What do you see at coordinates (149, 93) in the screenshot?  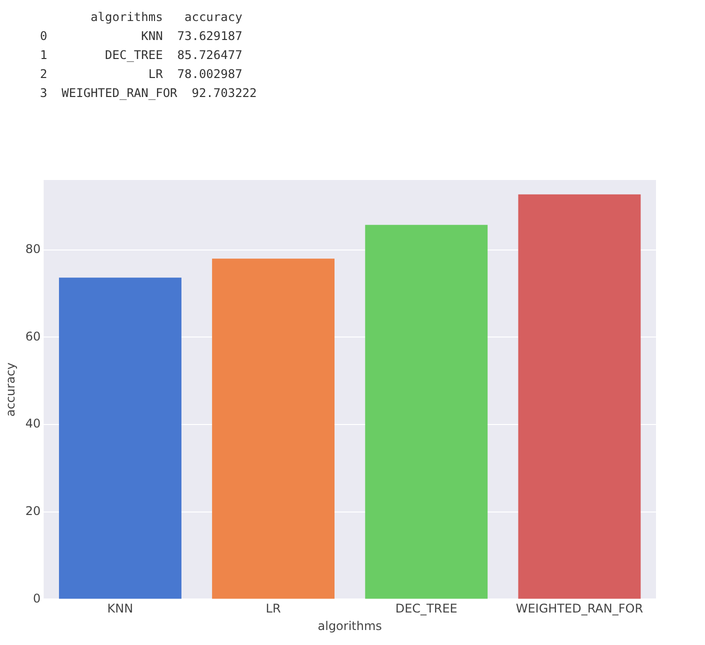 I see `text: 3 WEIGHTED_RAN_FOR 92.703222` at bounding box center [149, 93].